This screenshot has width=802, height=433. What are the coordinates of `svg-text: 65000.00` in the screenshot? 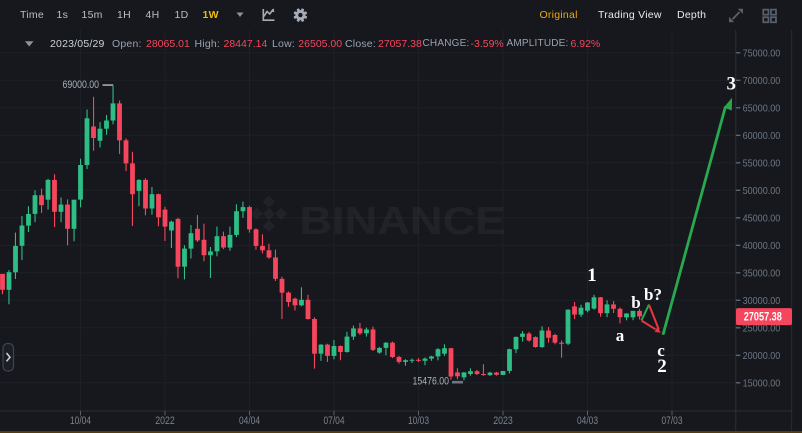 It's located at (762, 109).